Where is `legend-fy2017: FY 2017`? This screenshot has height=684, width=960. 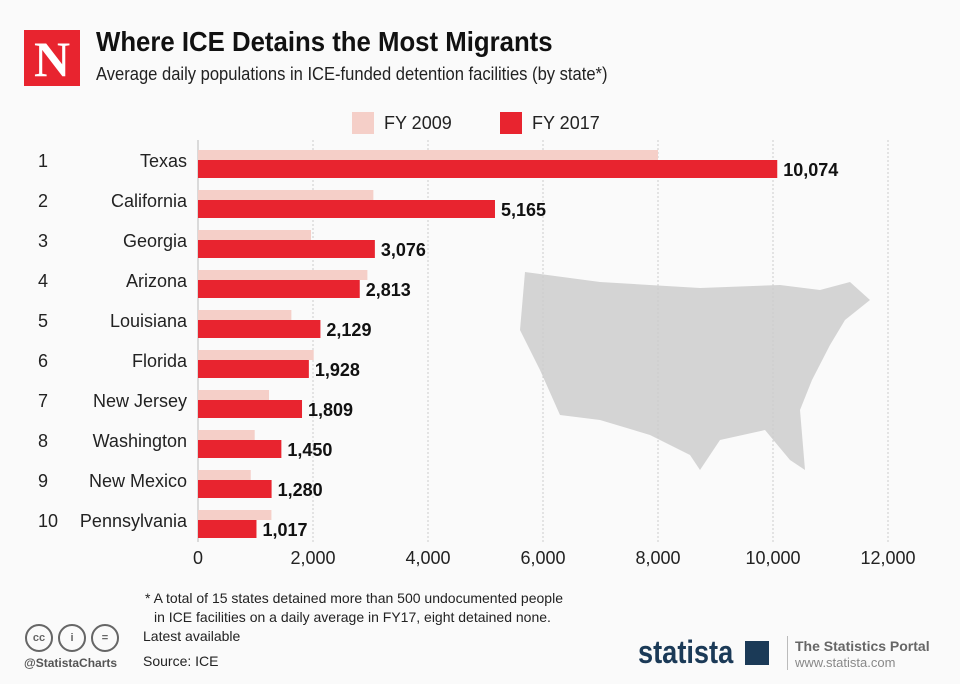 legend-fy2017: FY 2017 is located at coordinates (550, 123).